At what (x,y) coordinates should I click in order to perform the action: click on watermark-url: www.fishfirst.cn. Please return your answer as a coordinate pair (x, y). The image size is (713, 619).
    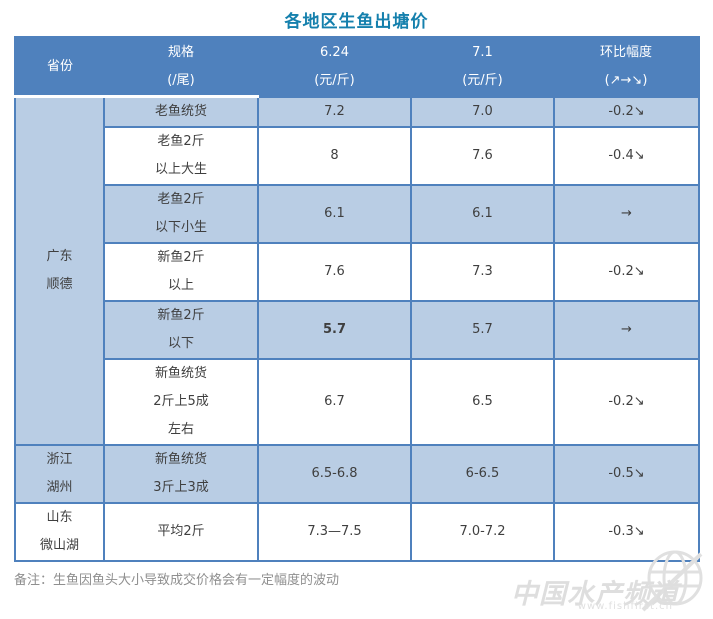
    Looking at the image, I should click on (625, 606).